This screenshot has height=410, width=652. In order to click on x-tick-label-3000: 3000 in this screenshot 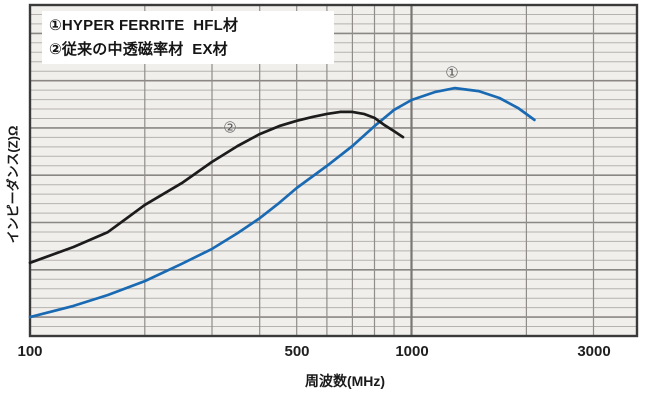, I will do `click(594, 351)`.